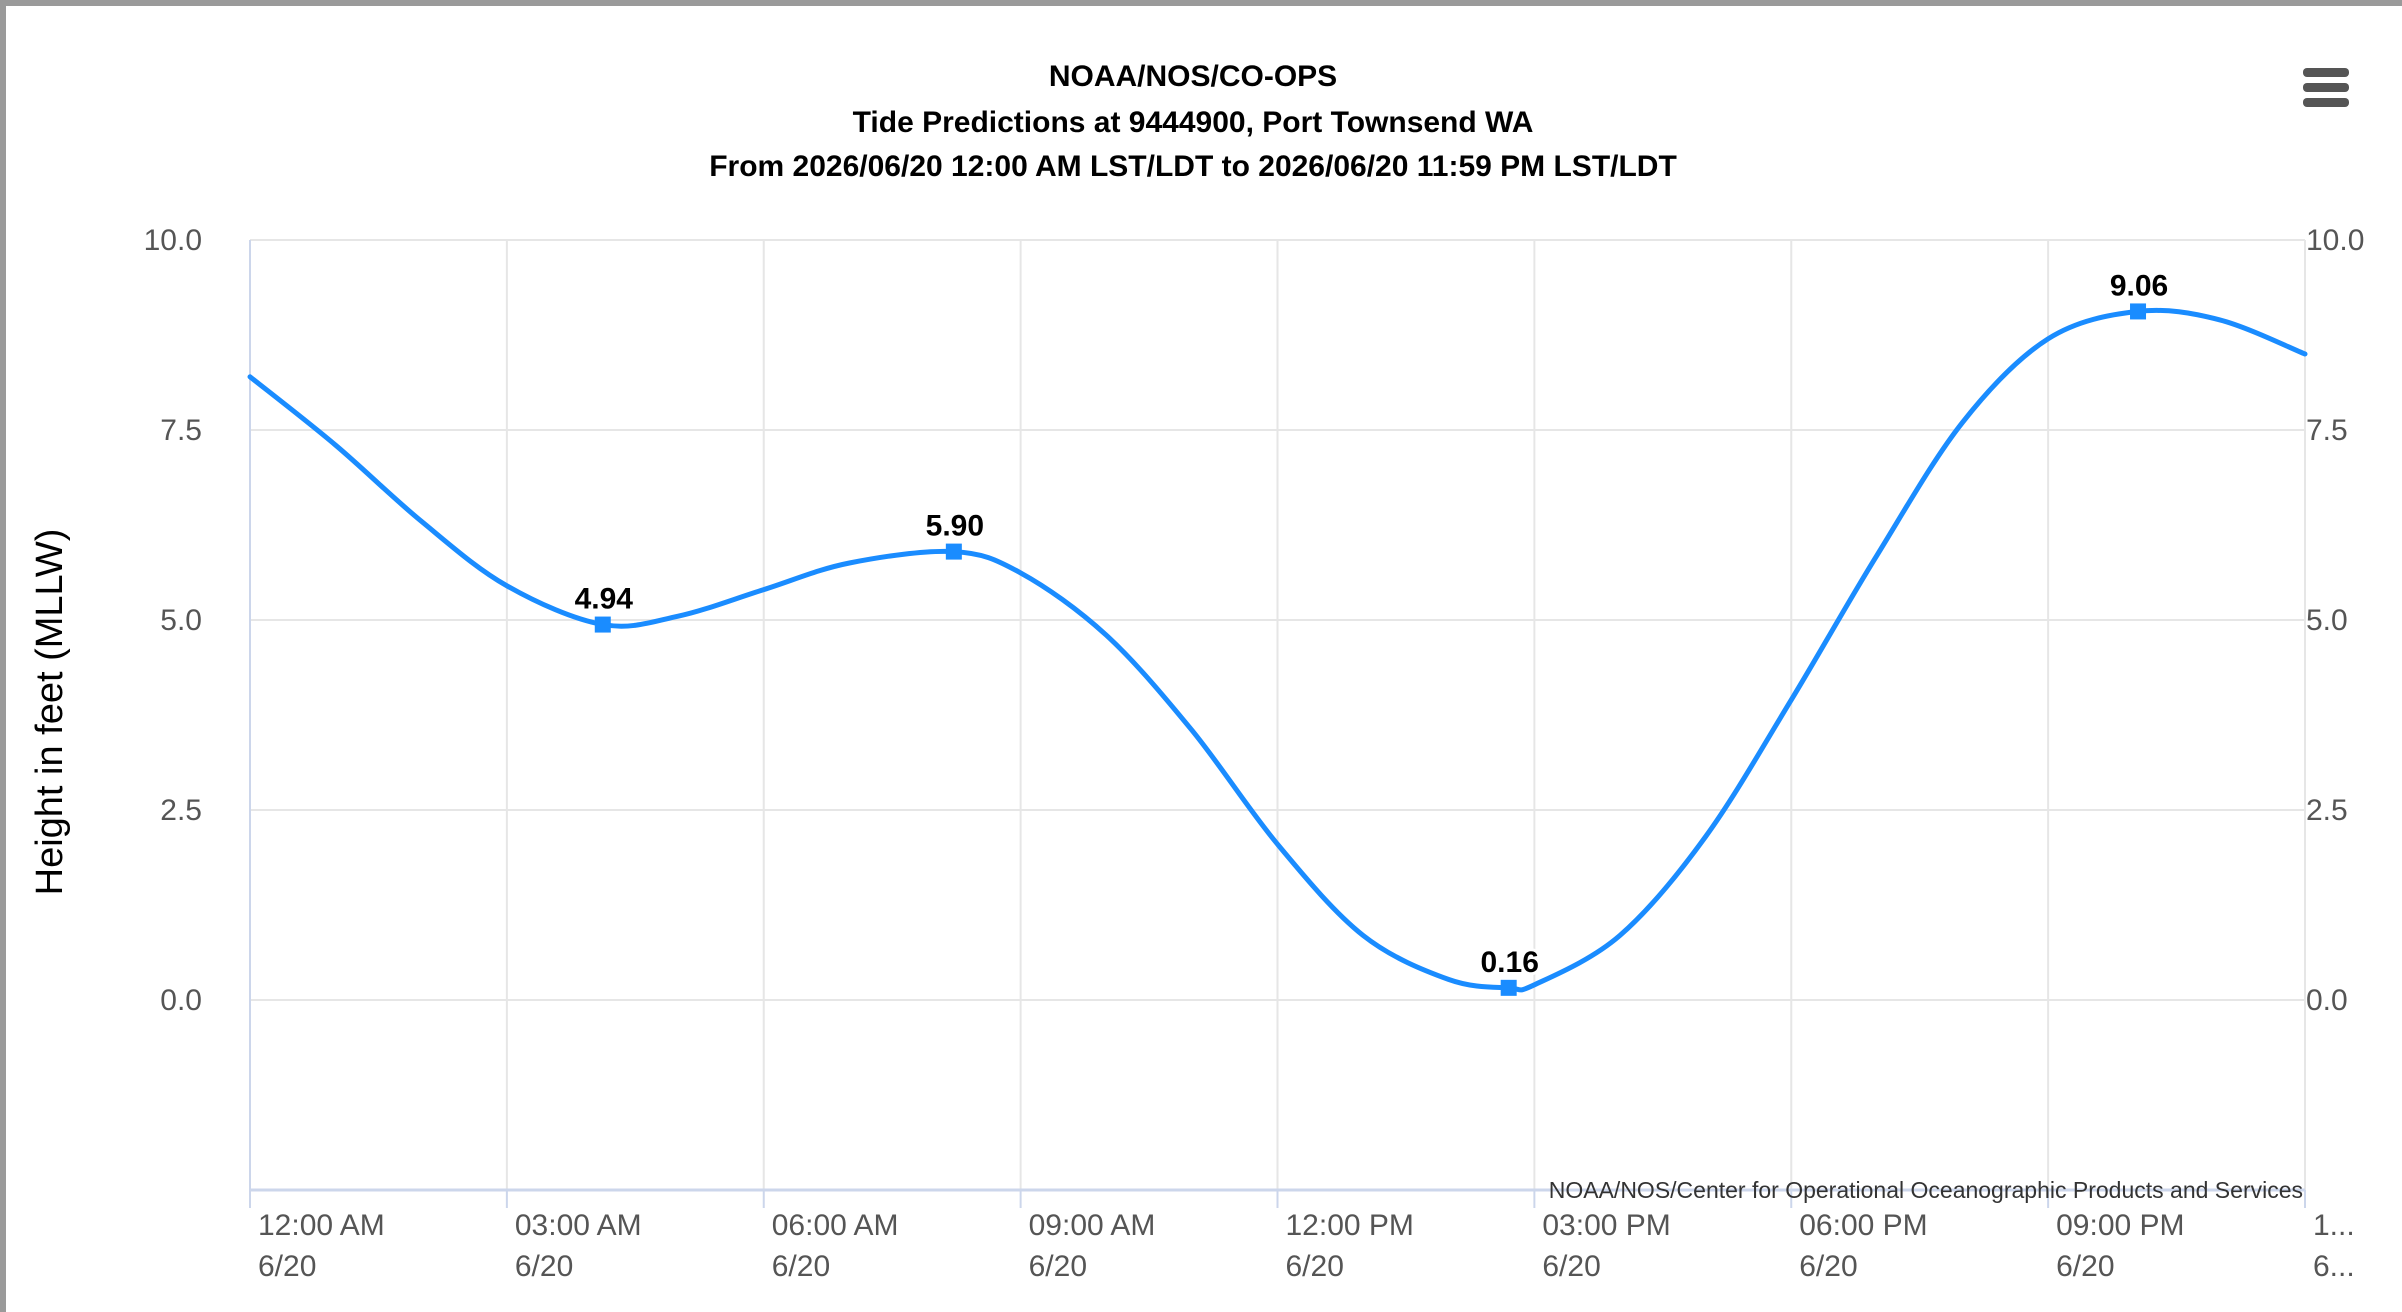 The height and width of the screenshot is (1312, 2402). Describe the element at coordinates (2335, 240) in the screenshot. I see `y-tick-label-right: 10.0` at that location.